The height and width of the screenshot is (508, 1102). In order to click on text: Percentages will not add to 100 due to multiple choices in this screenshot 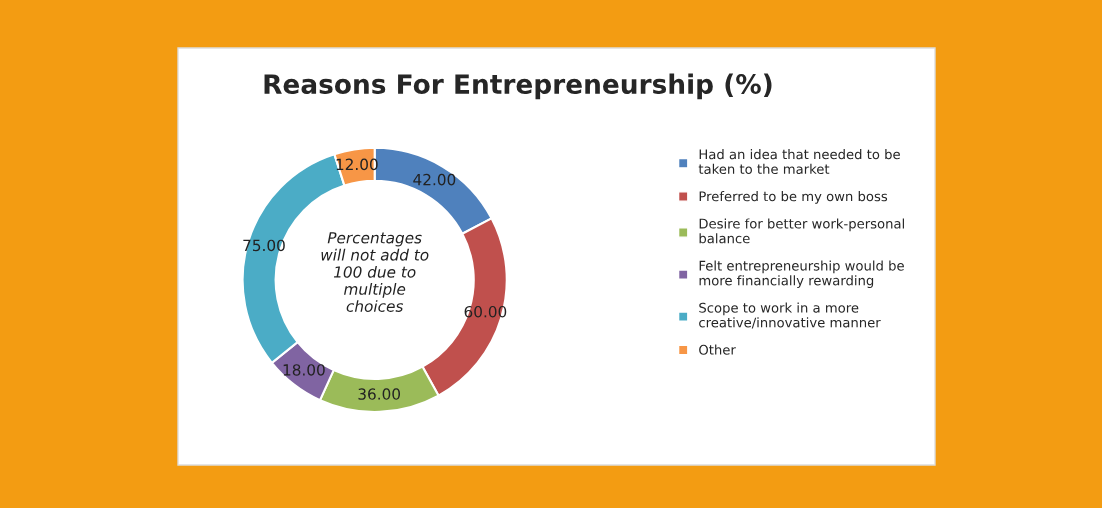, I will do `click(375, 272)`.